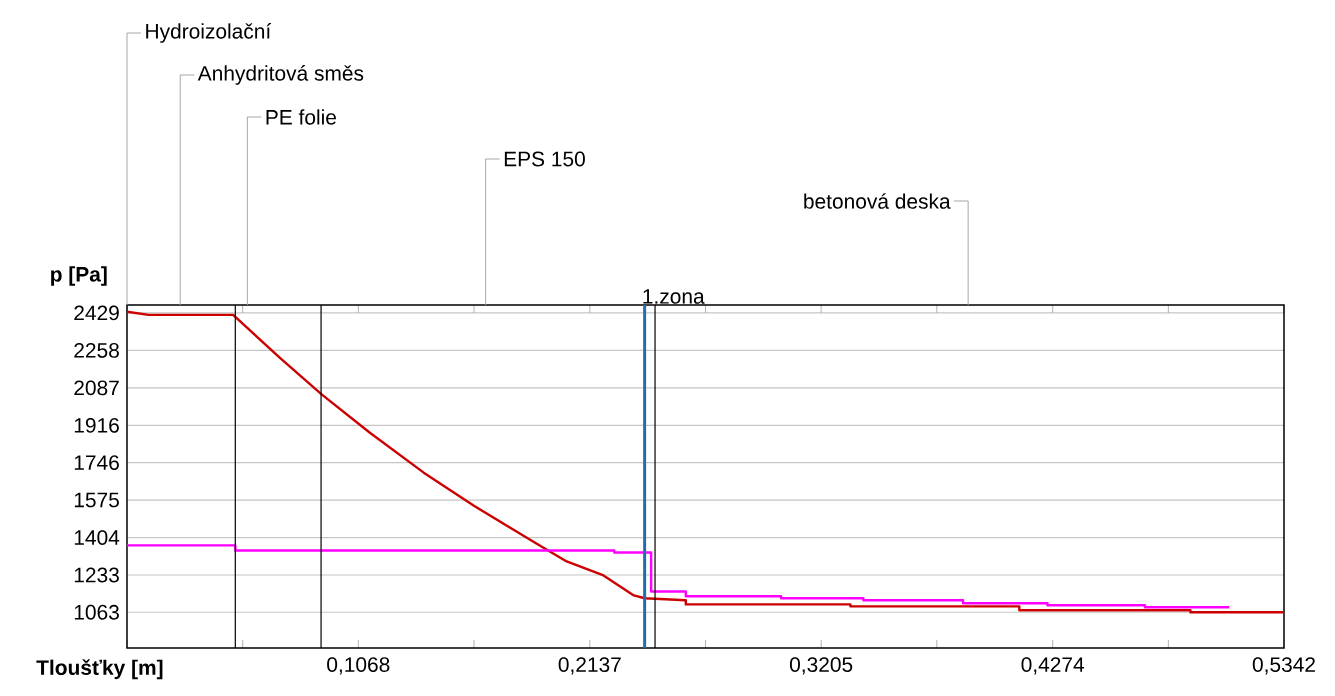 The image size is (1335, 696). I want to click on x-tick-label: 0,1068, so click(358, 666).